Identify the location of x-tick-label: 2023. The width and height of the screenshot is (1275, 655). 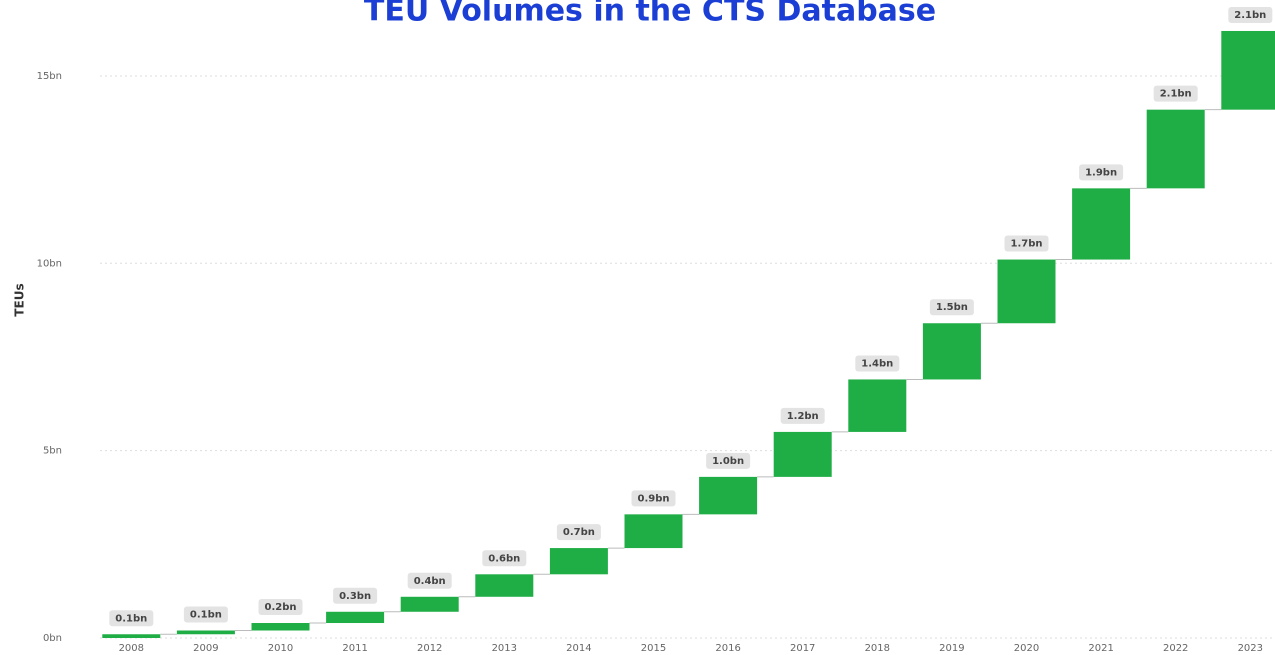
(1250, 648).